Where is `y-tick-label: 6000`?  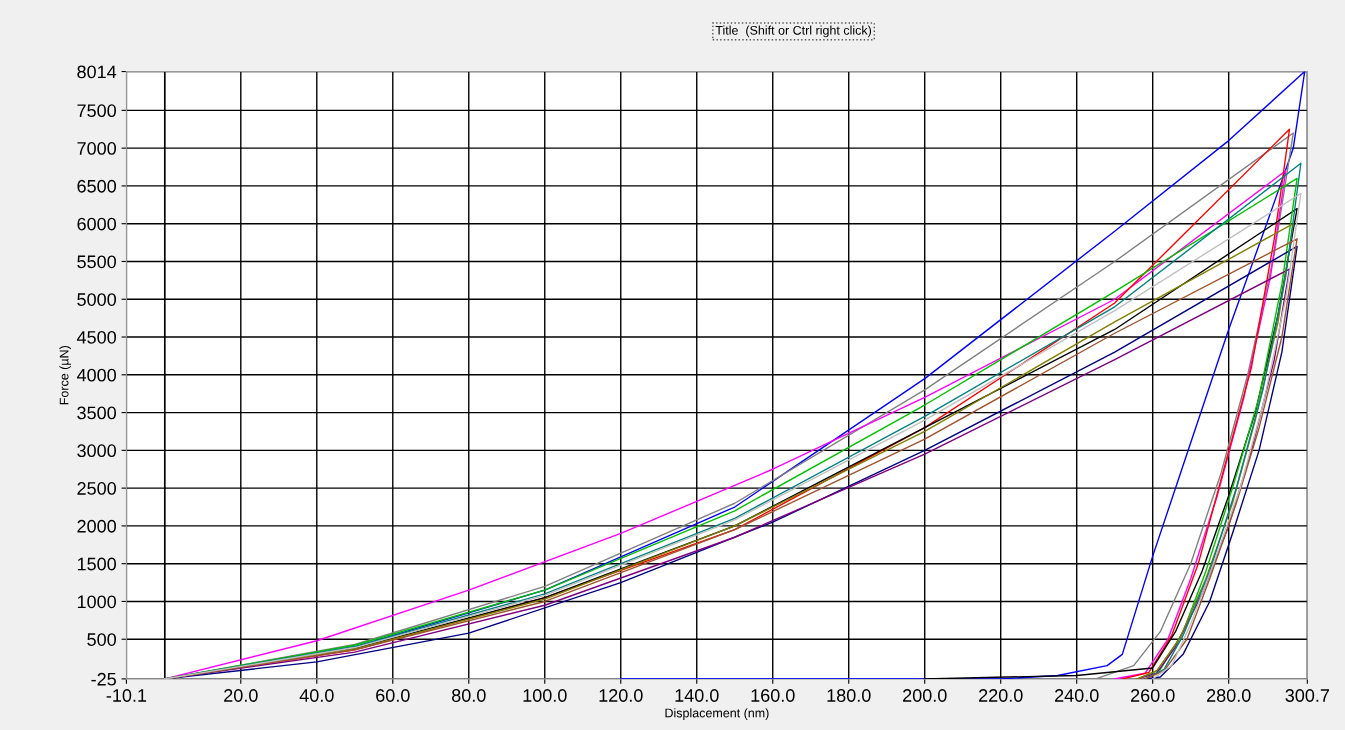 y-tick-label: 6000 is located at coordinates (97, 224).